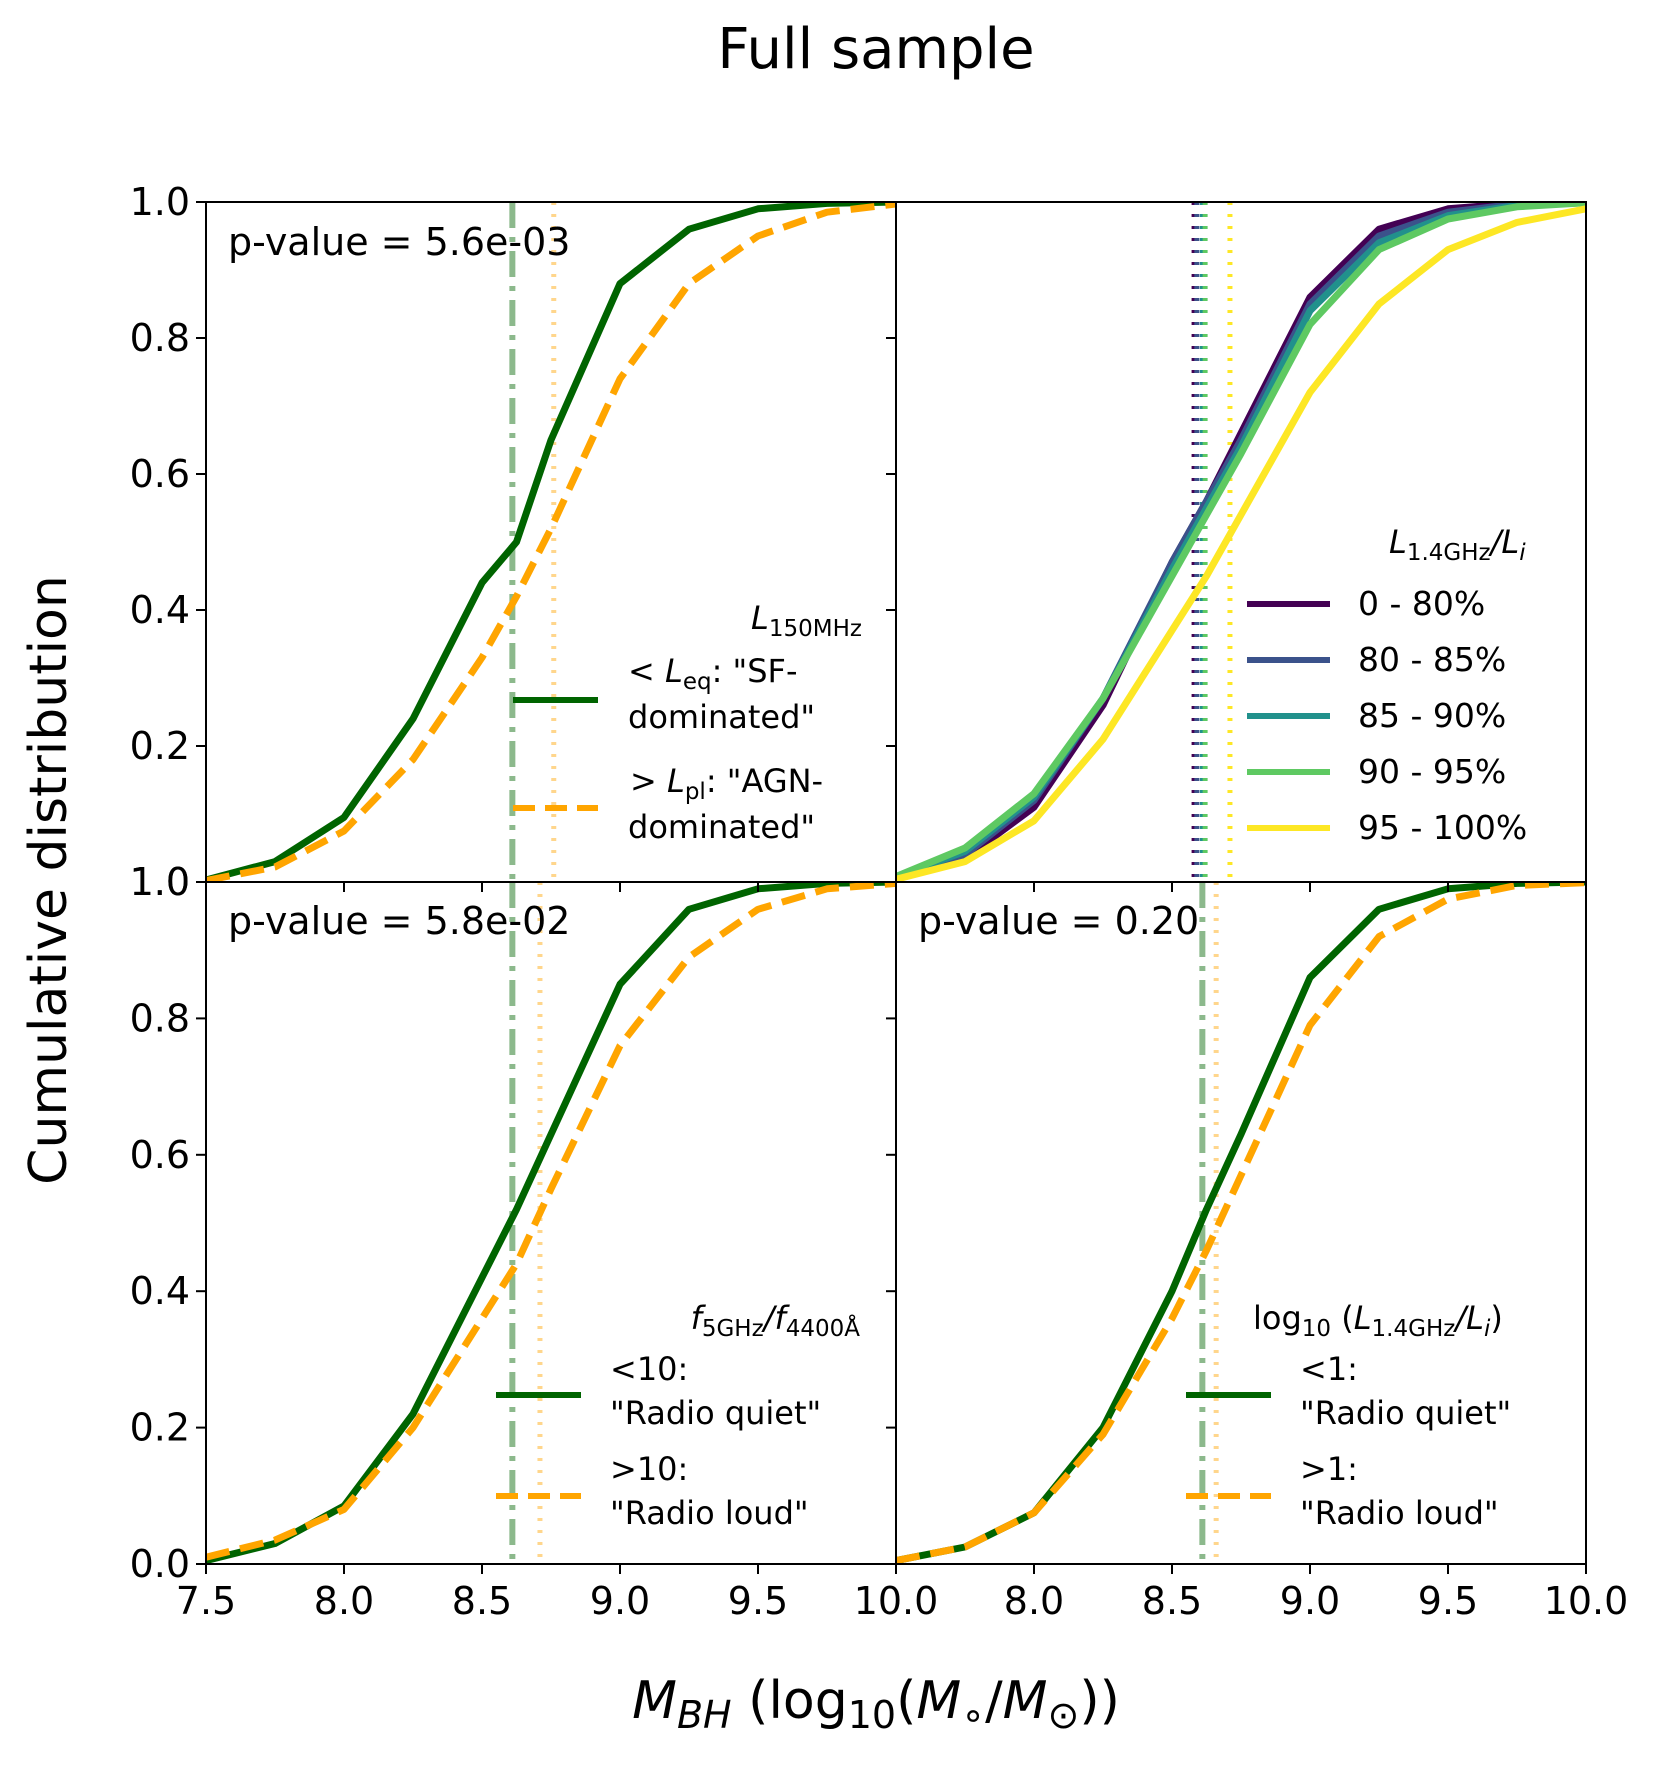 The image size is (1660, 1765). Describe the element at coordinates (49, 880) in the screenshot. I see `y-axis-label: Cumulative distribution` at that location.